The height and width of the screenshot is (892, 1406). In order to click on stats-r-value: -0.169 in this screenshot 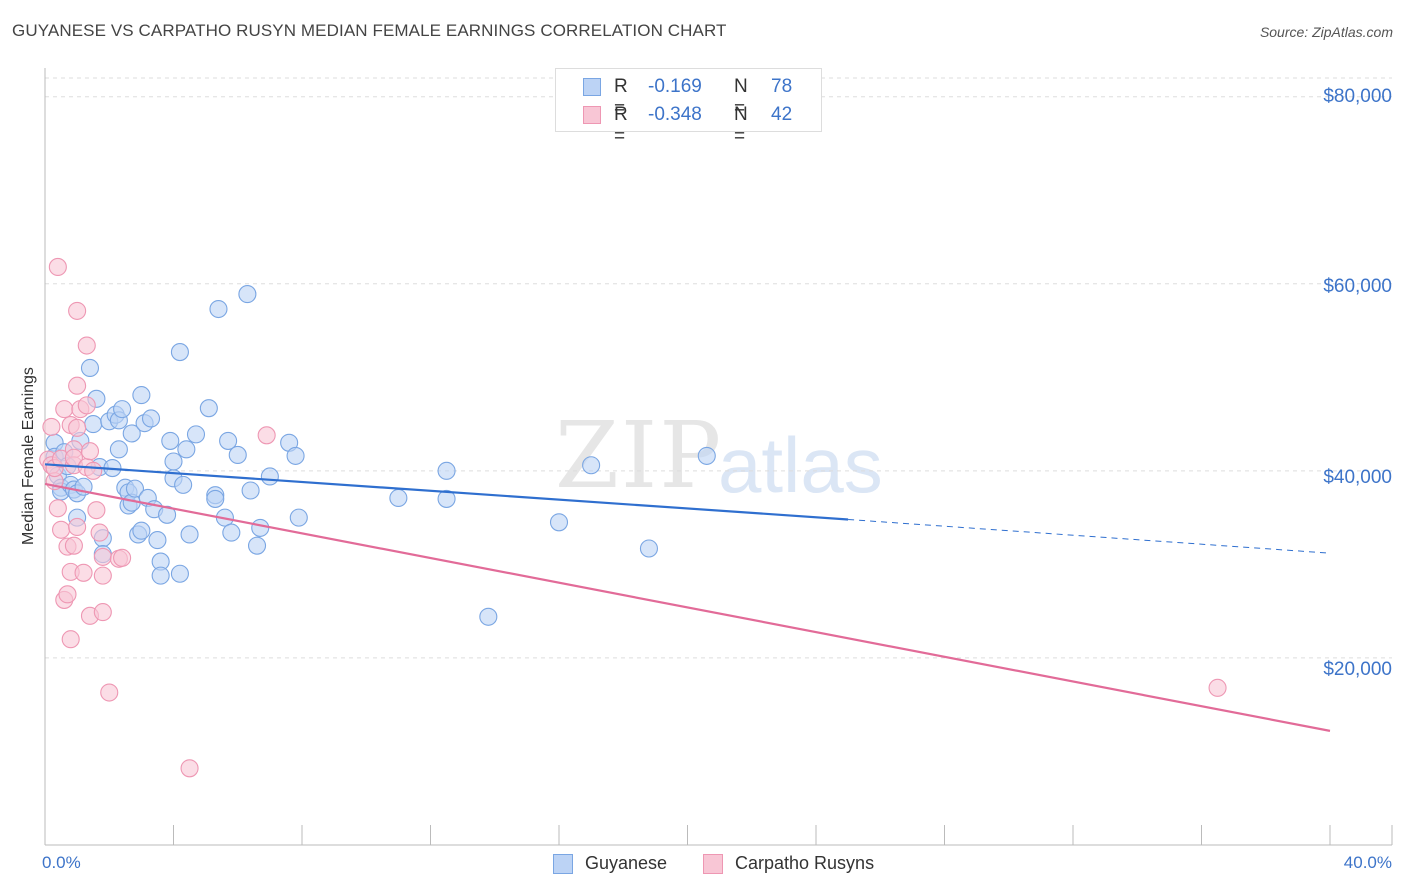, I will do `click(675, 86)`.